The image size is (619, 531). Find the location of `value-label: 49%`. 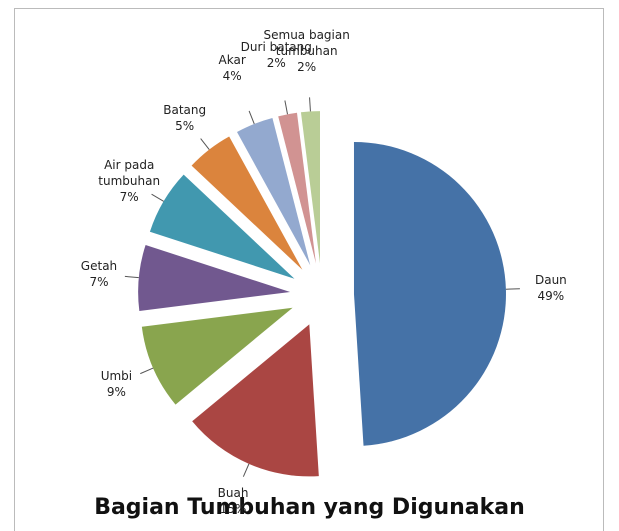

value-label: 49% is located at coordinates (551, 295).